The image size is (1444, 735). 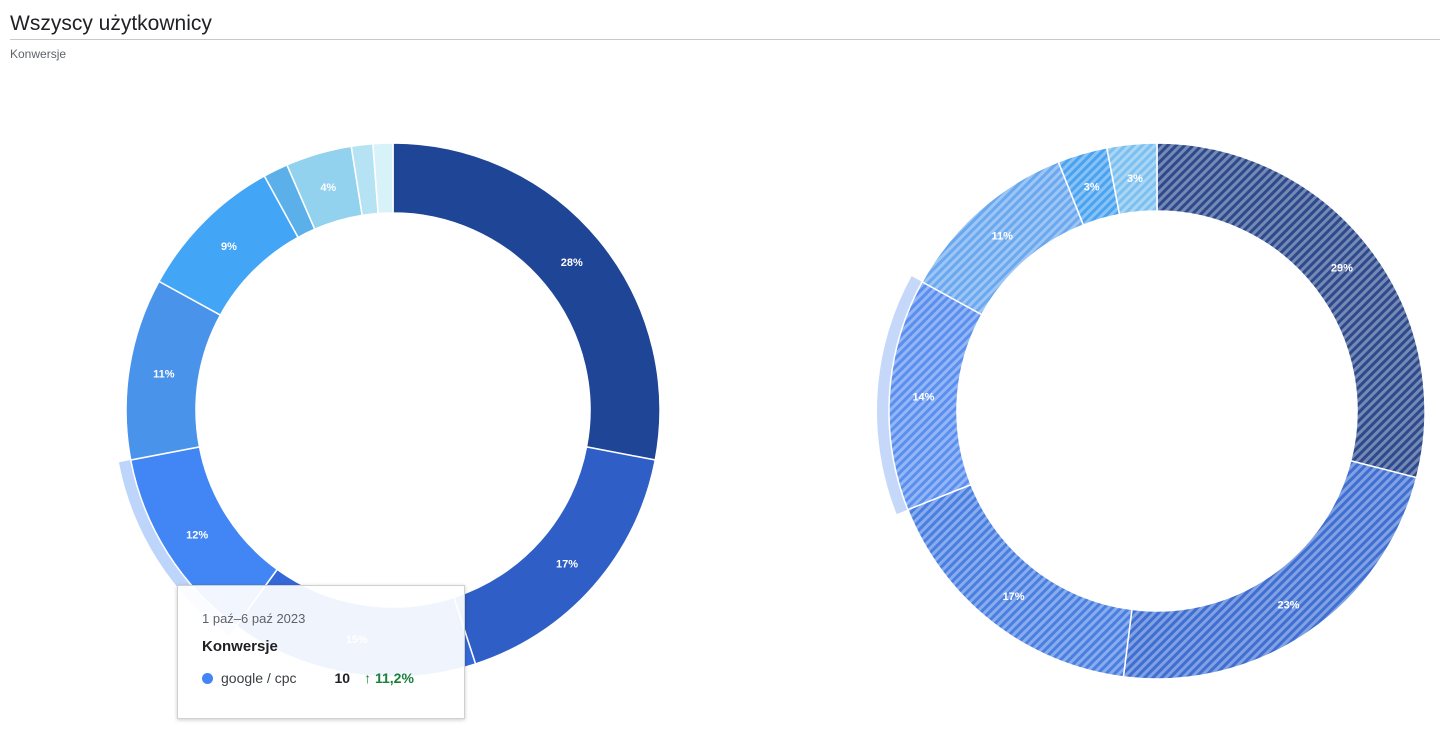 What do you see at coordinates (923, 397) in the screenshot?
I see `slice-label: 14%` at bounding box center [923, 397].